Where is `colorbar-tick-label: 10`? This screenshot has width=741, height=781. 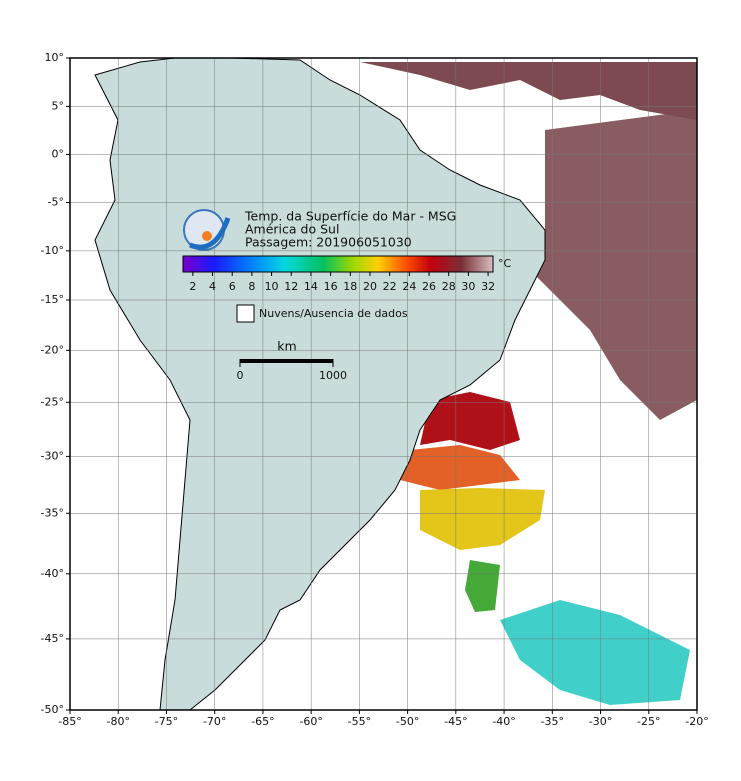
colorbar-tick-label: 10 is located at coordinates (272, 286).